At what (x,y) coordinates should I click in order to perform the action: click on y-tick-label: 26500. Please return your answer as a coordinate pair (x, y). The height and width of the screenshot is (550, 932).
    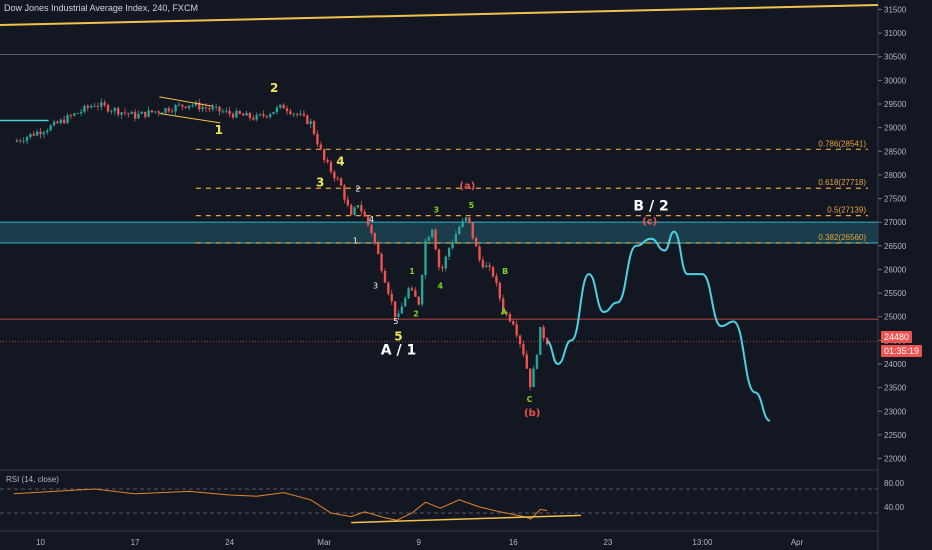
    Looking at the image, I should click on (895, 246).